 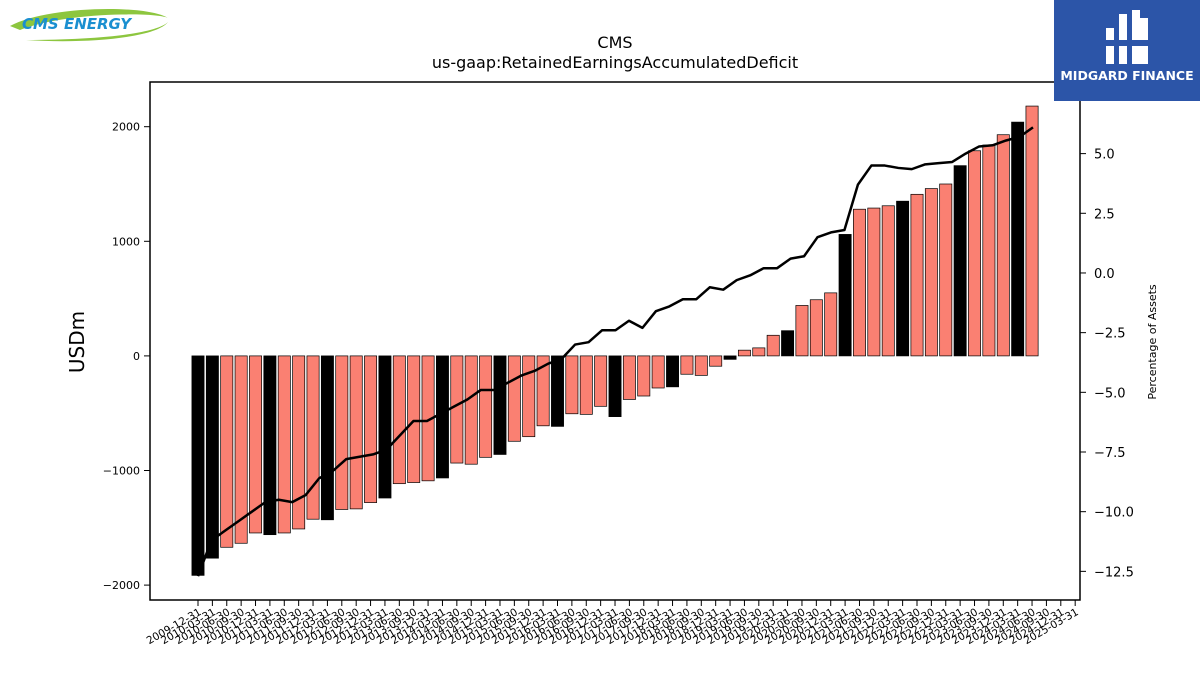 What do you see at coordinates (121, 471) in the screenshot?
I see `y-tick-label: −1000` at bounding box center [121, 471].